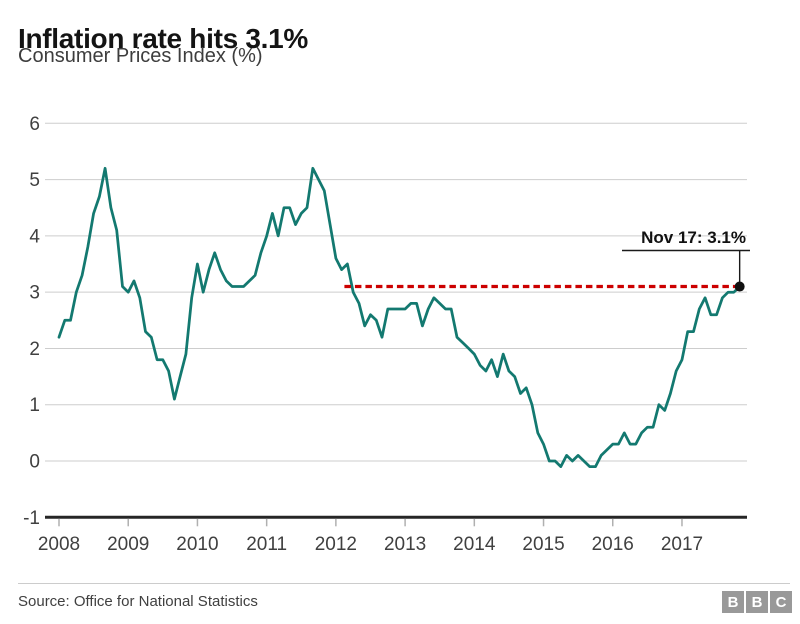 This screenshot has width=800, height=624. I want to click on x-tick-label: 2014, so click(474, 544).